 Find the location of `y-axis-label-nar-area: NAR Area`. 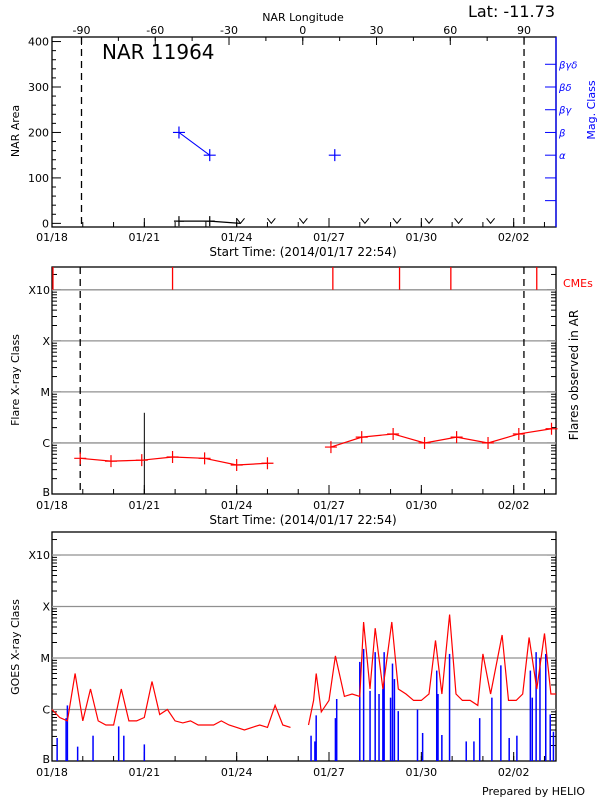

y-axis-label-nar-area: NAR Area is located at coordinates (15, 131).